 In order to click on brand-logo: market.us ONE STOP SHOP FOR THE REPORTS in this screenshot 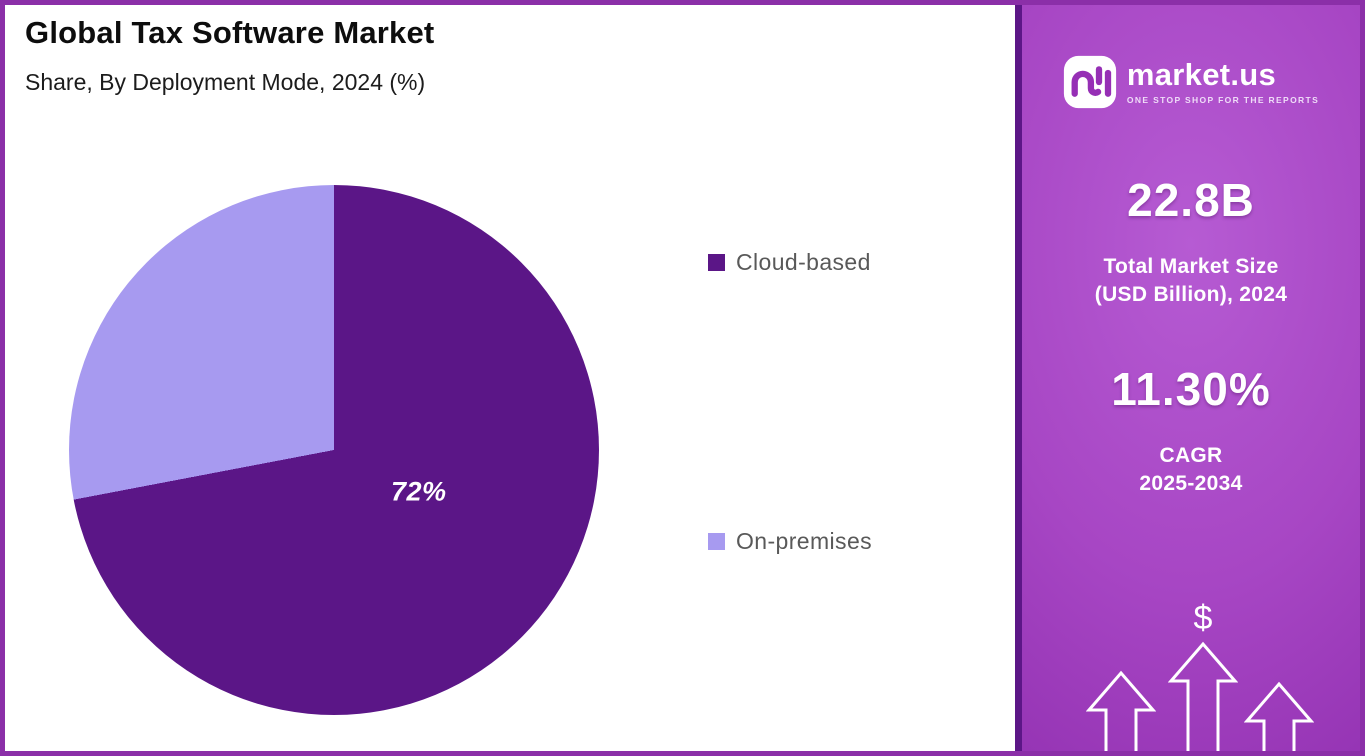, I will do `click(1191, 82)`.